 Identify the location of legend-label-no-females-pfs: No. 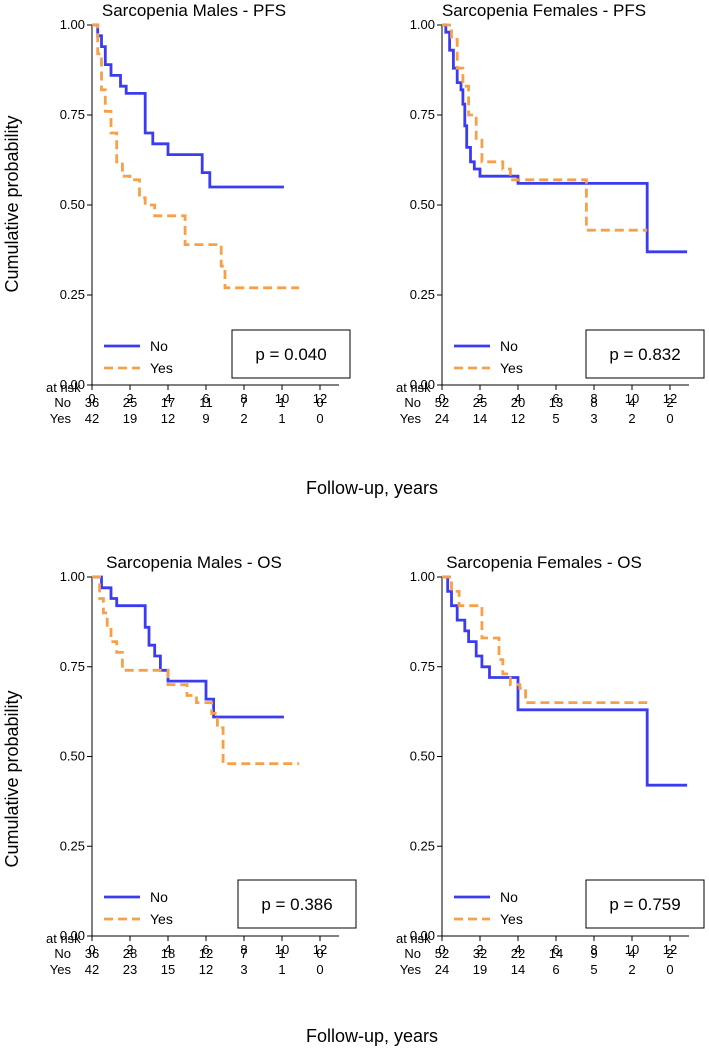
(509, 346).